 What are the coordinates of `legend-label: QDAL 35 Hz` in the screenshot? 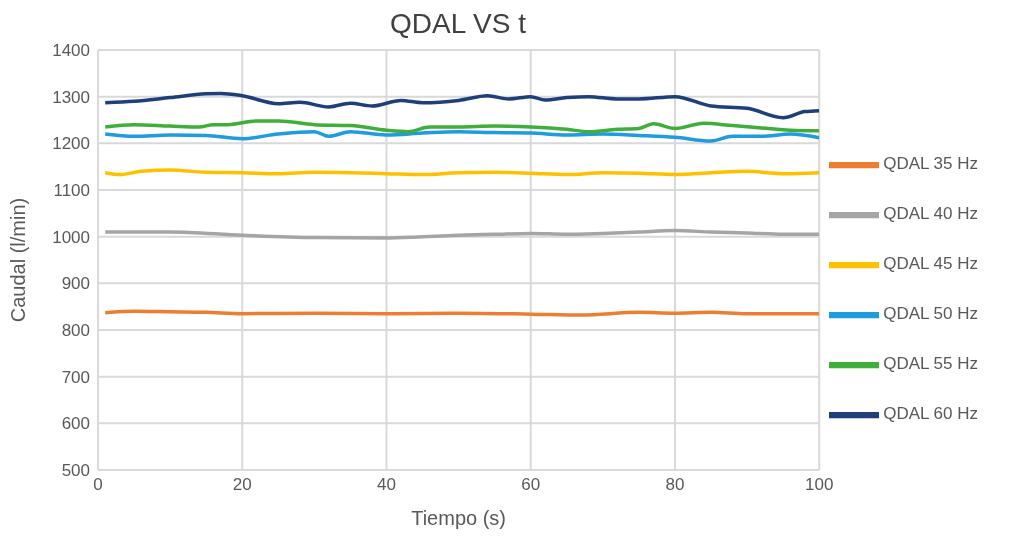 It's located at (930, 164).